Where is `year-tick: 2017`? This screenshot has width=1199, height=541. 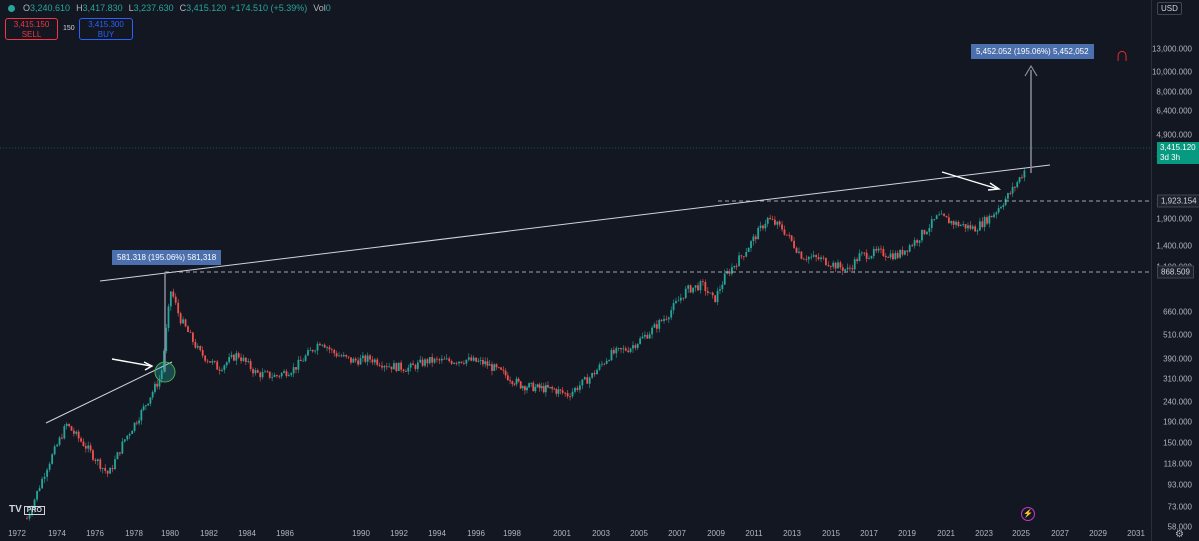
year-tick: 2017 is located at coordinates (869, 533).